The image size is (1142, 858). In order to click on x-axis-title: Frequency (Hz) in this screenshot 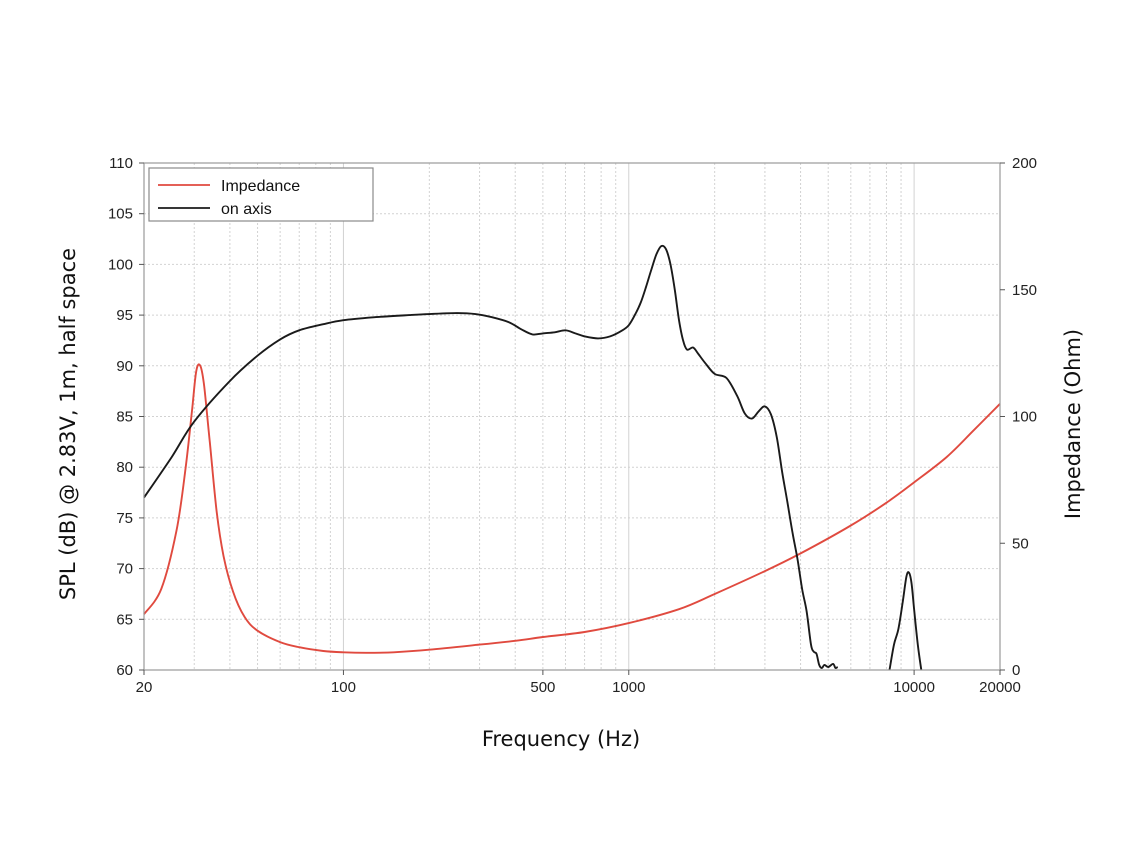, I will do `click(561, 739)`.